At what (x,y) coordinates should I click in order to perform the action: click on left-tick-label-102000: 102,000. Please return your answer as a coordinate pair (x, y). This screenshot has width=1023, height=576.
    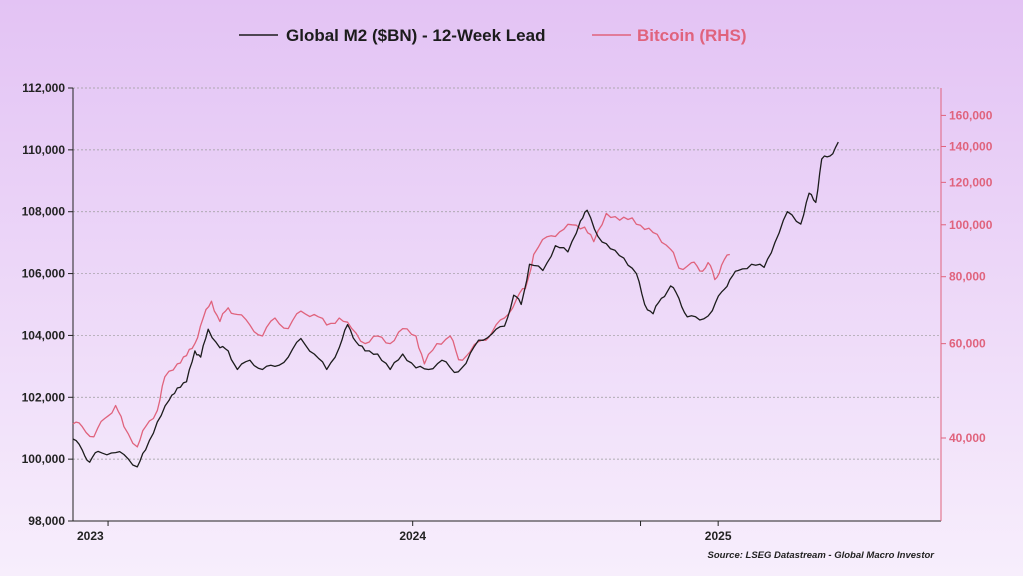
    Looking at the image, I should click on (44, 397).